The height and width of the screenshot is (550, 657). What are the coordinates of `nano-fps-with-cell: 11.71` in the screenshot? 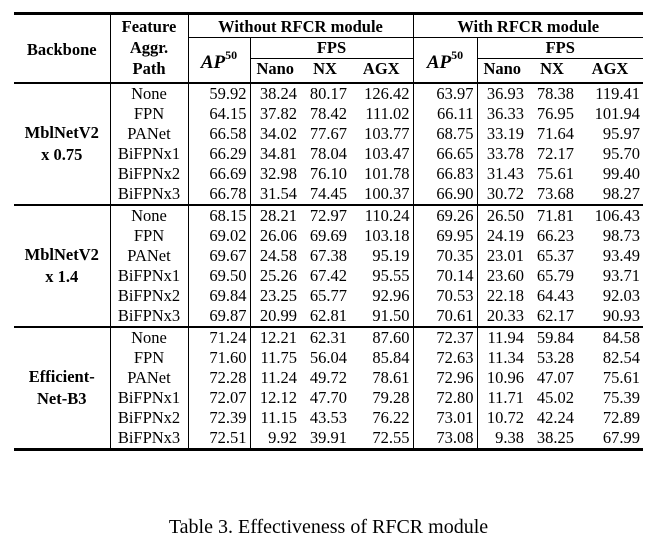 It's located at (505, 397).